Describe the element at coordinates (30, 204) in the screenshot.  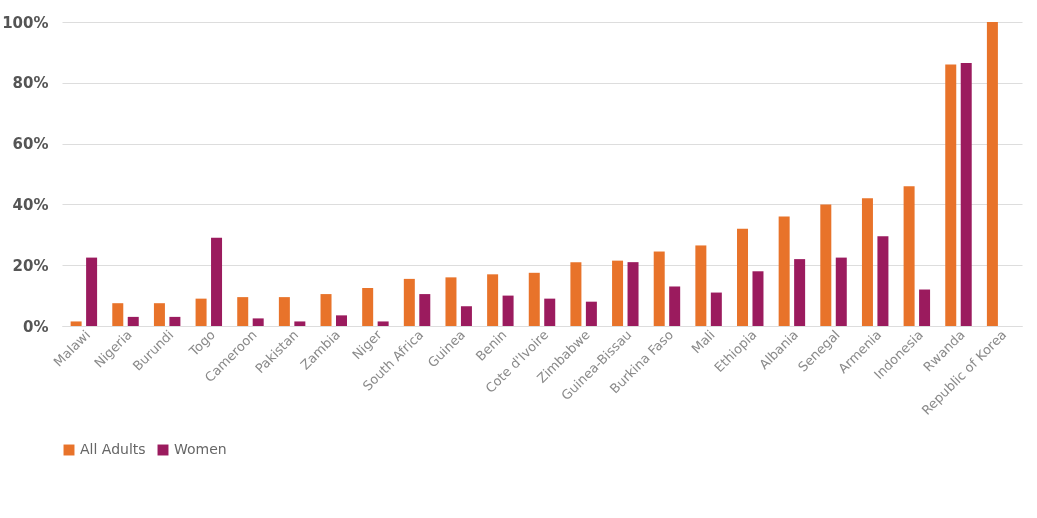
I see `y-tick-label: 40%` at that location.